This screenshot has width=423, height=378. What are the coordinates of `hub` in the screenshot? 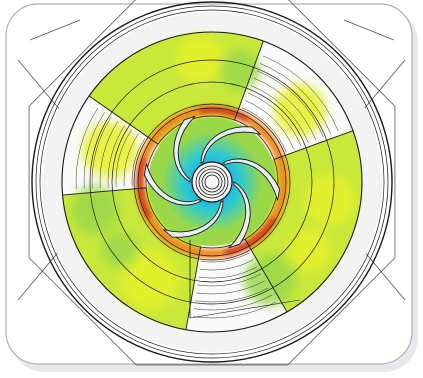 It's located at (212, 182).